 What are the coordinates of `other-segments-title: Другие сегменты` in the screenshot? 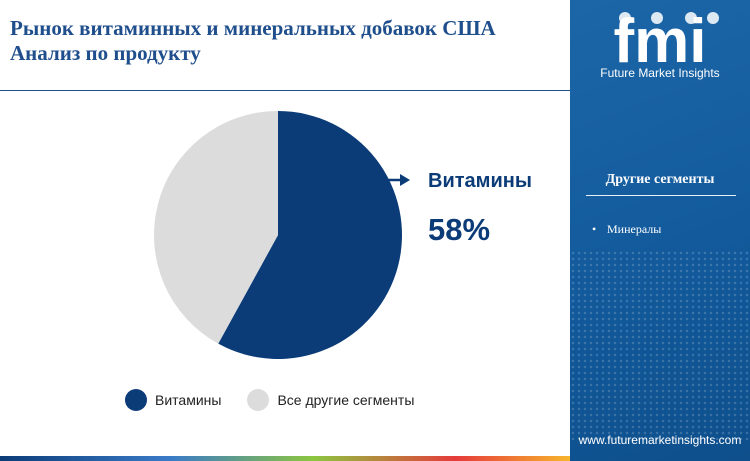 It's located at (660, 179).